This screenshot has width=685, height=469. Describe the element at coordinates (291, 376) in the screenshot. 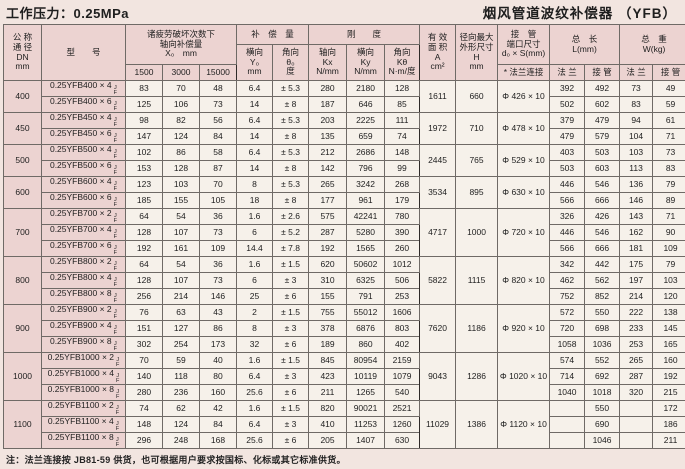

I see `cell-angular-comp: ± 3` at that location.